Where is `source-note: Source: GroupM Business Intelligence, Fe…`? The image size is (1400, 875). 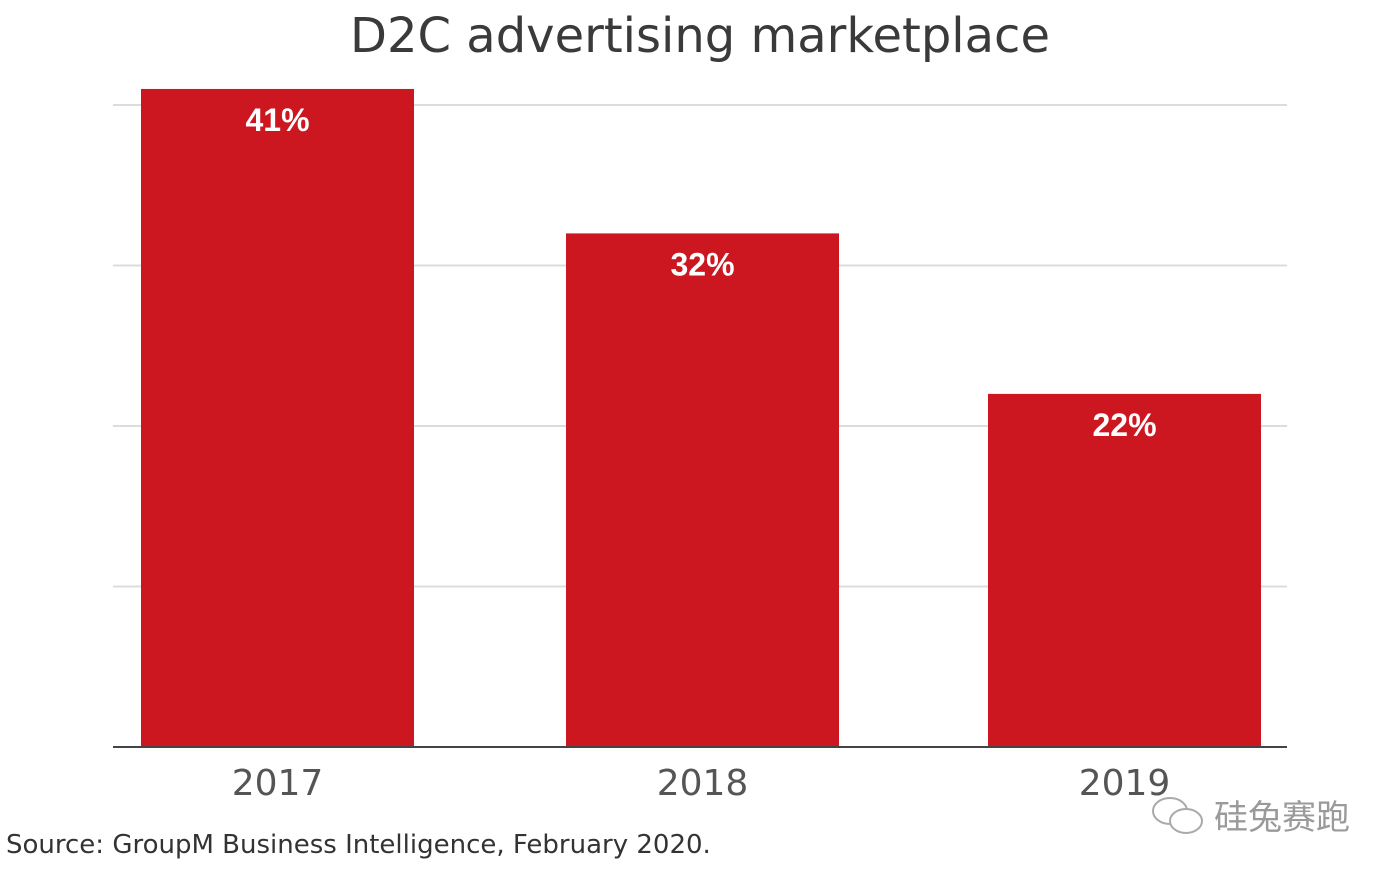
source-note: Source: GroupM Business Intelligence, Fe… is located at coordinates (358, 845).